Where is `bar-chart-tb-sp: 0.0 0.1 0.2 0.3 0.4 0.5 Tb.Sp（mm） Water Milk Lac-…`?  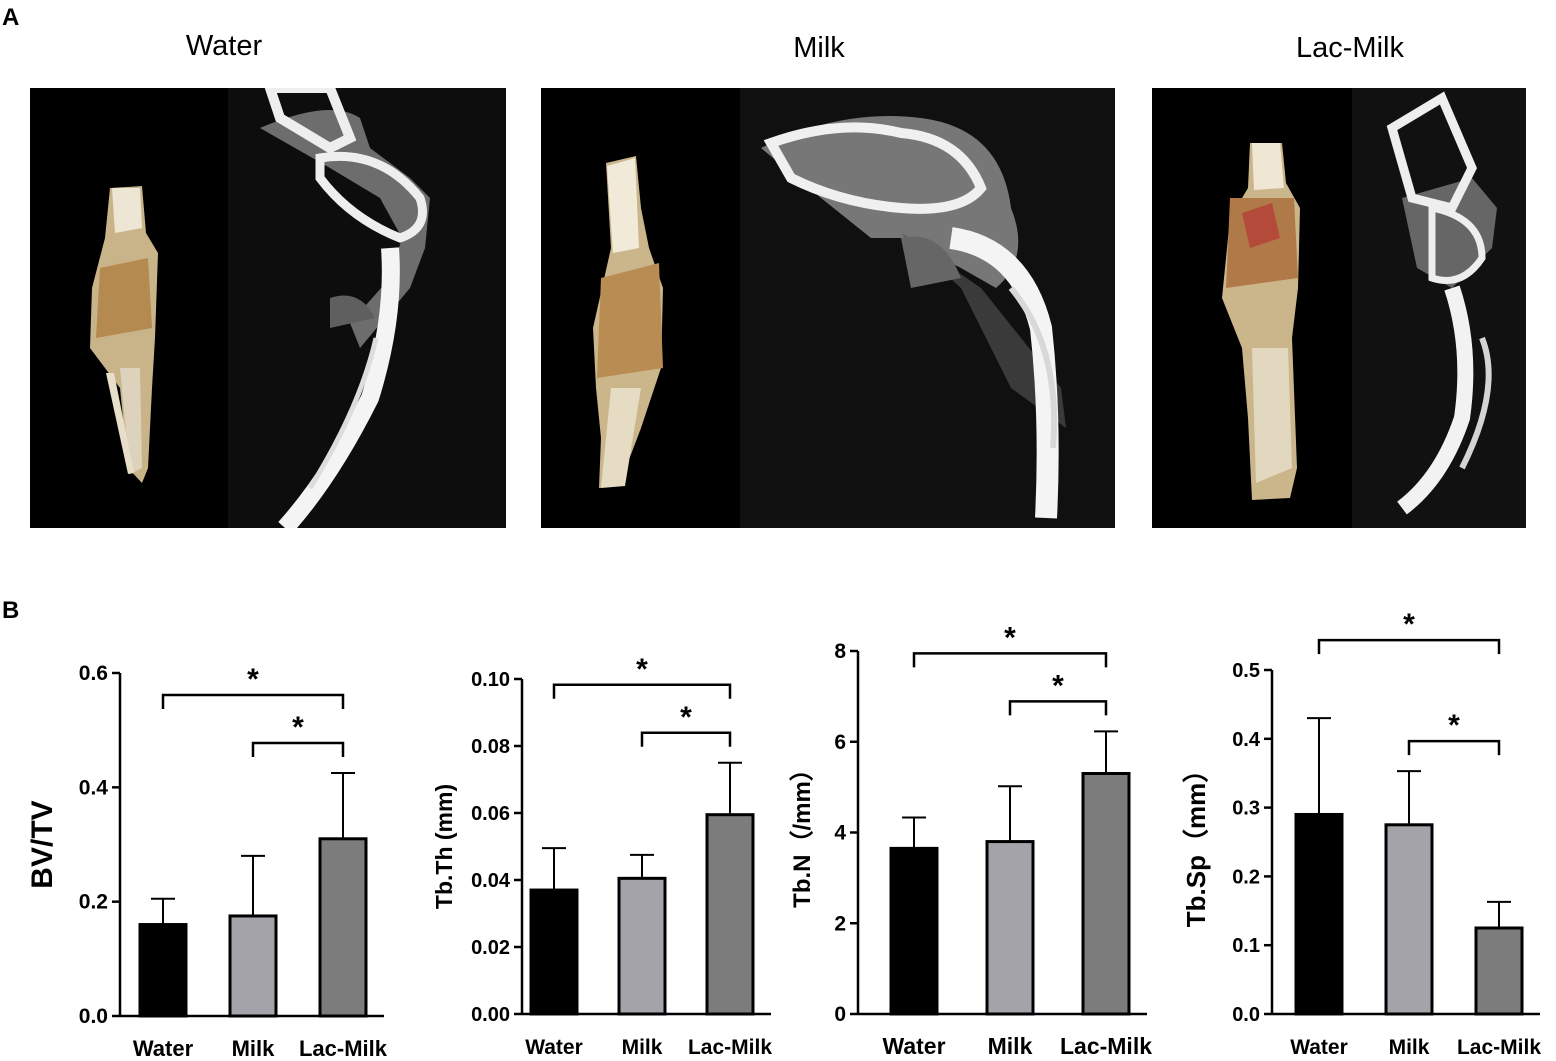 bar-chart-tb-sp: 0.0 0.1 0.2 0.3 0.4 0.5 Tb.Sp（mm） Water Milk Lac-… is located at coordinates (1361, 833).